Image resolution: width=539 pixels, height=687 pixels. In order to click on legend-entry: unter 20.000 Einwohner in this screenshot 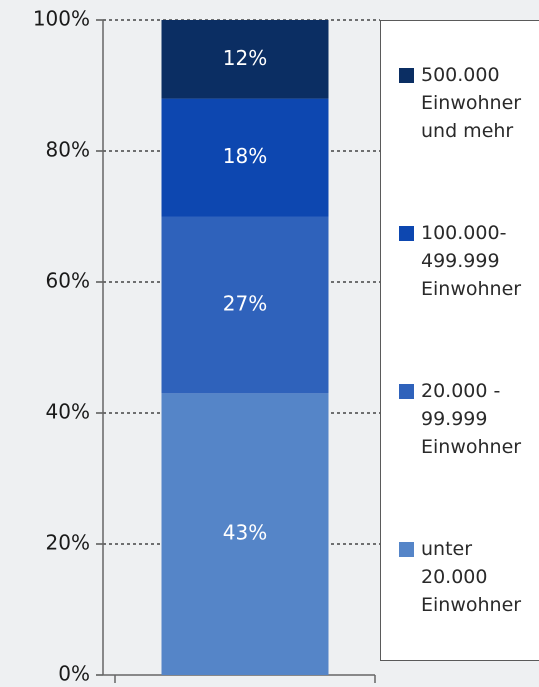, I will do `click(460, 577)`.